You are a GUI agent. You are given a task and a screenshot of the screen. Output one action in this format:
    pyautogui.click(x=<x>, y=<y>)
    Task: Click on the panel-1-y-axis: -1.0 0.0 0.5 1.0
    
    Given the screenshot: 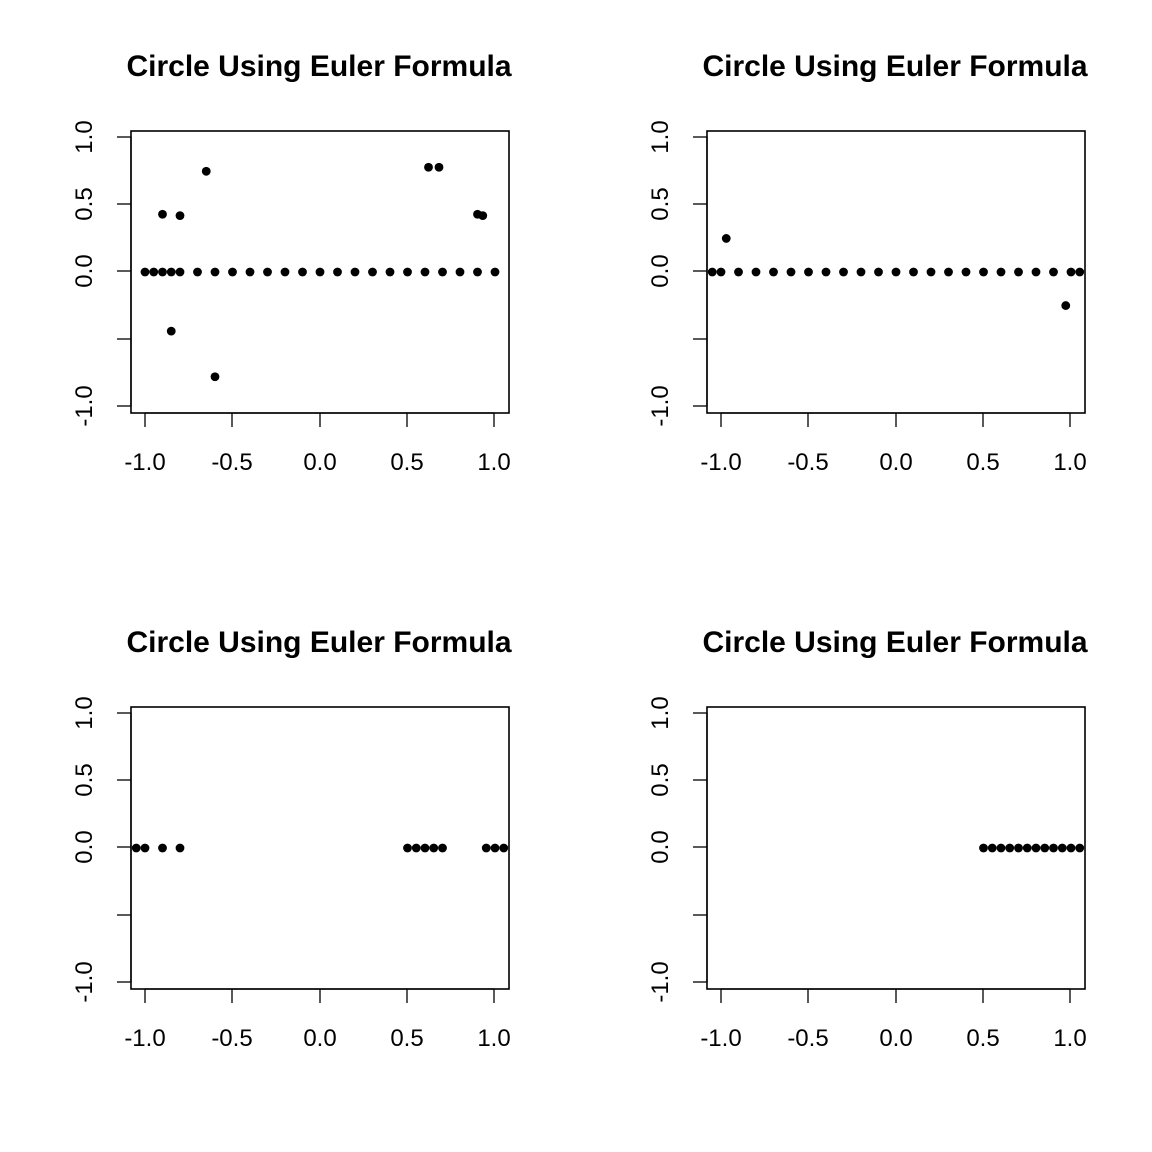 What is the action you would take?
    pyautogui.click(x=101, y=273)
    